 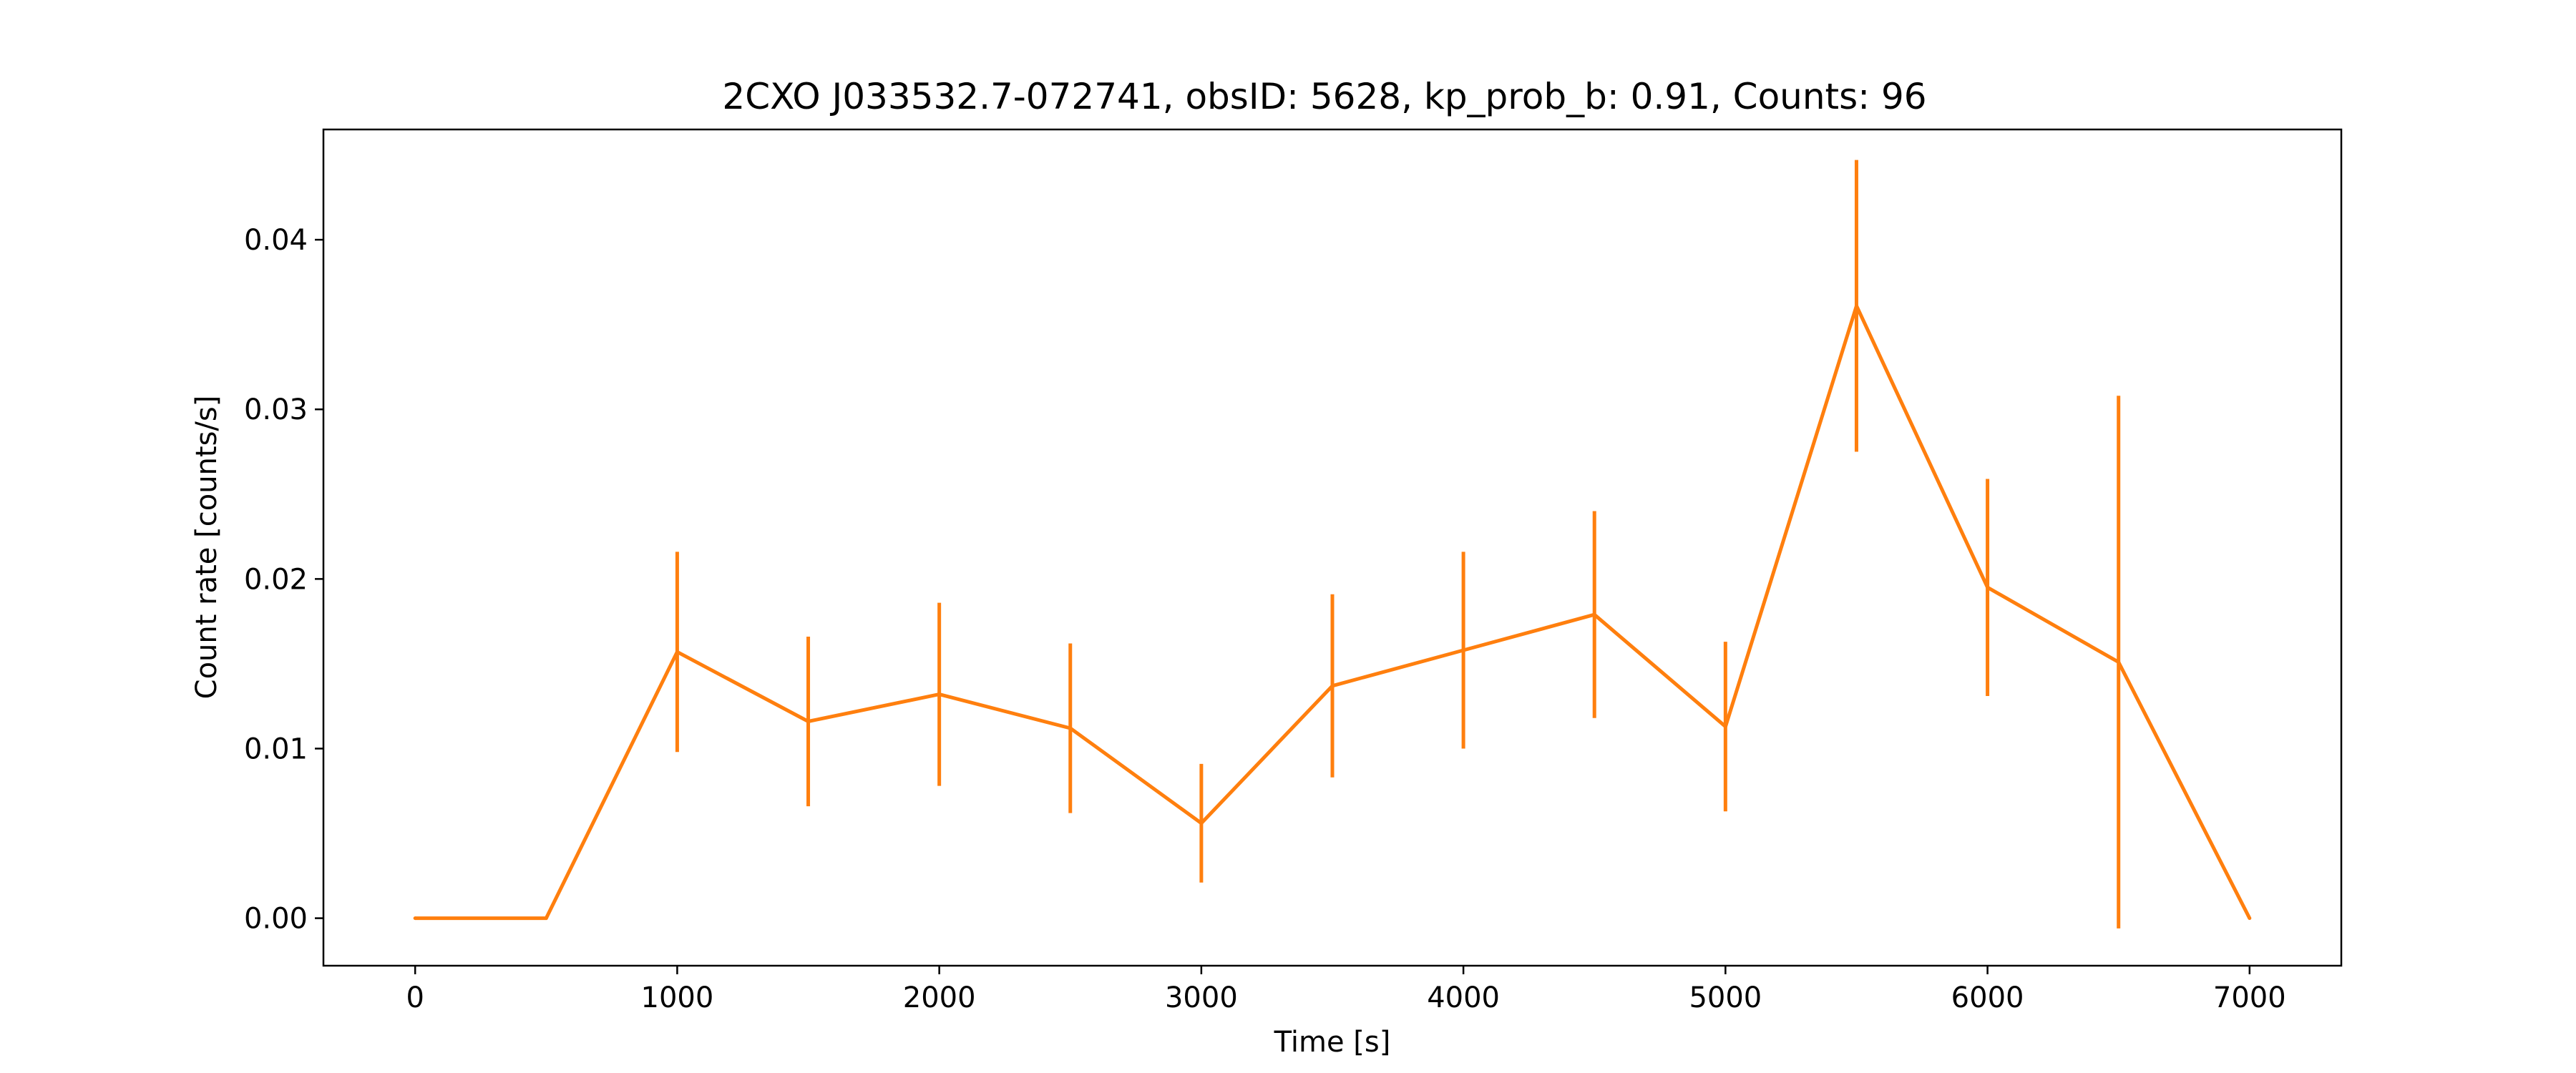 What do you see at coordinates (276, 579) in the screenshot?
I see `y-tick-label: 0.02` at bounding box center [276, 579].